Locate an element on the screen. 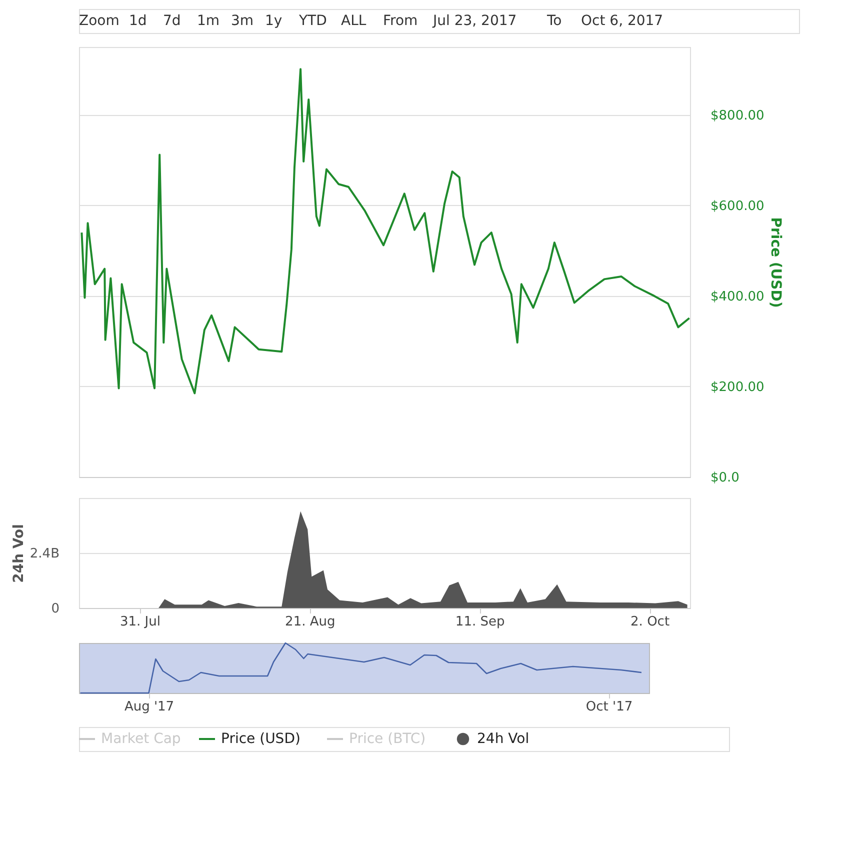  text: To is located at coordinates (554, 21).